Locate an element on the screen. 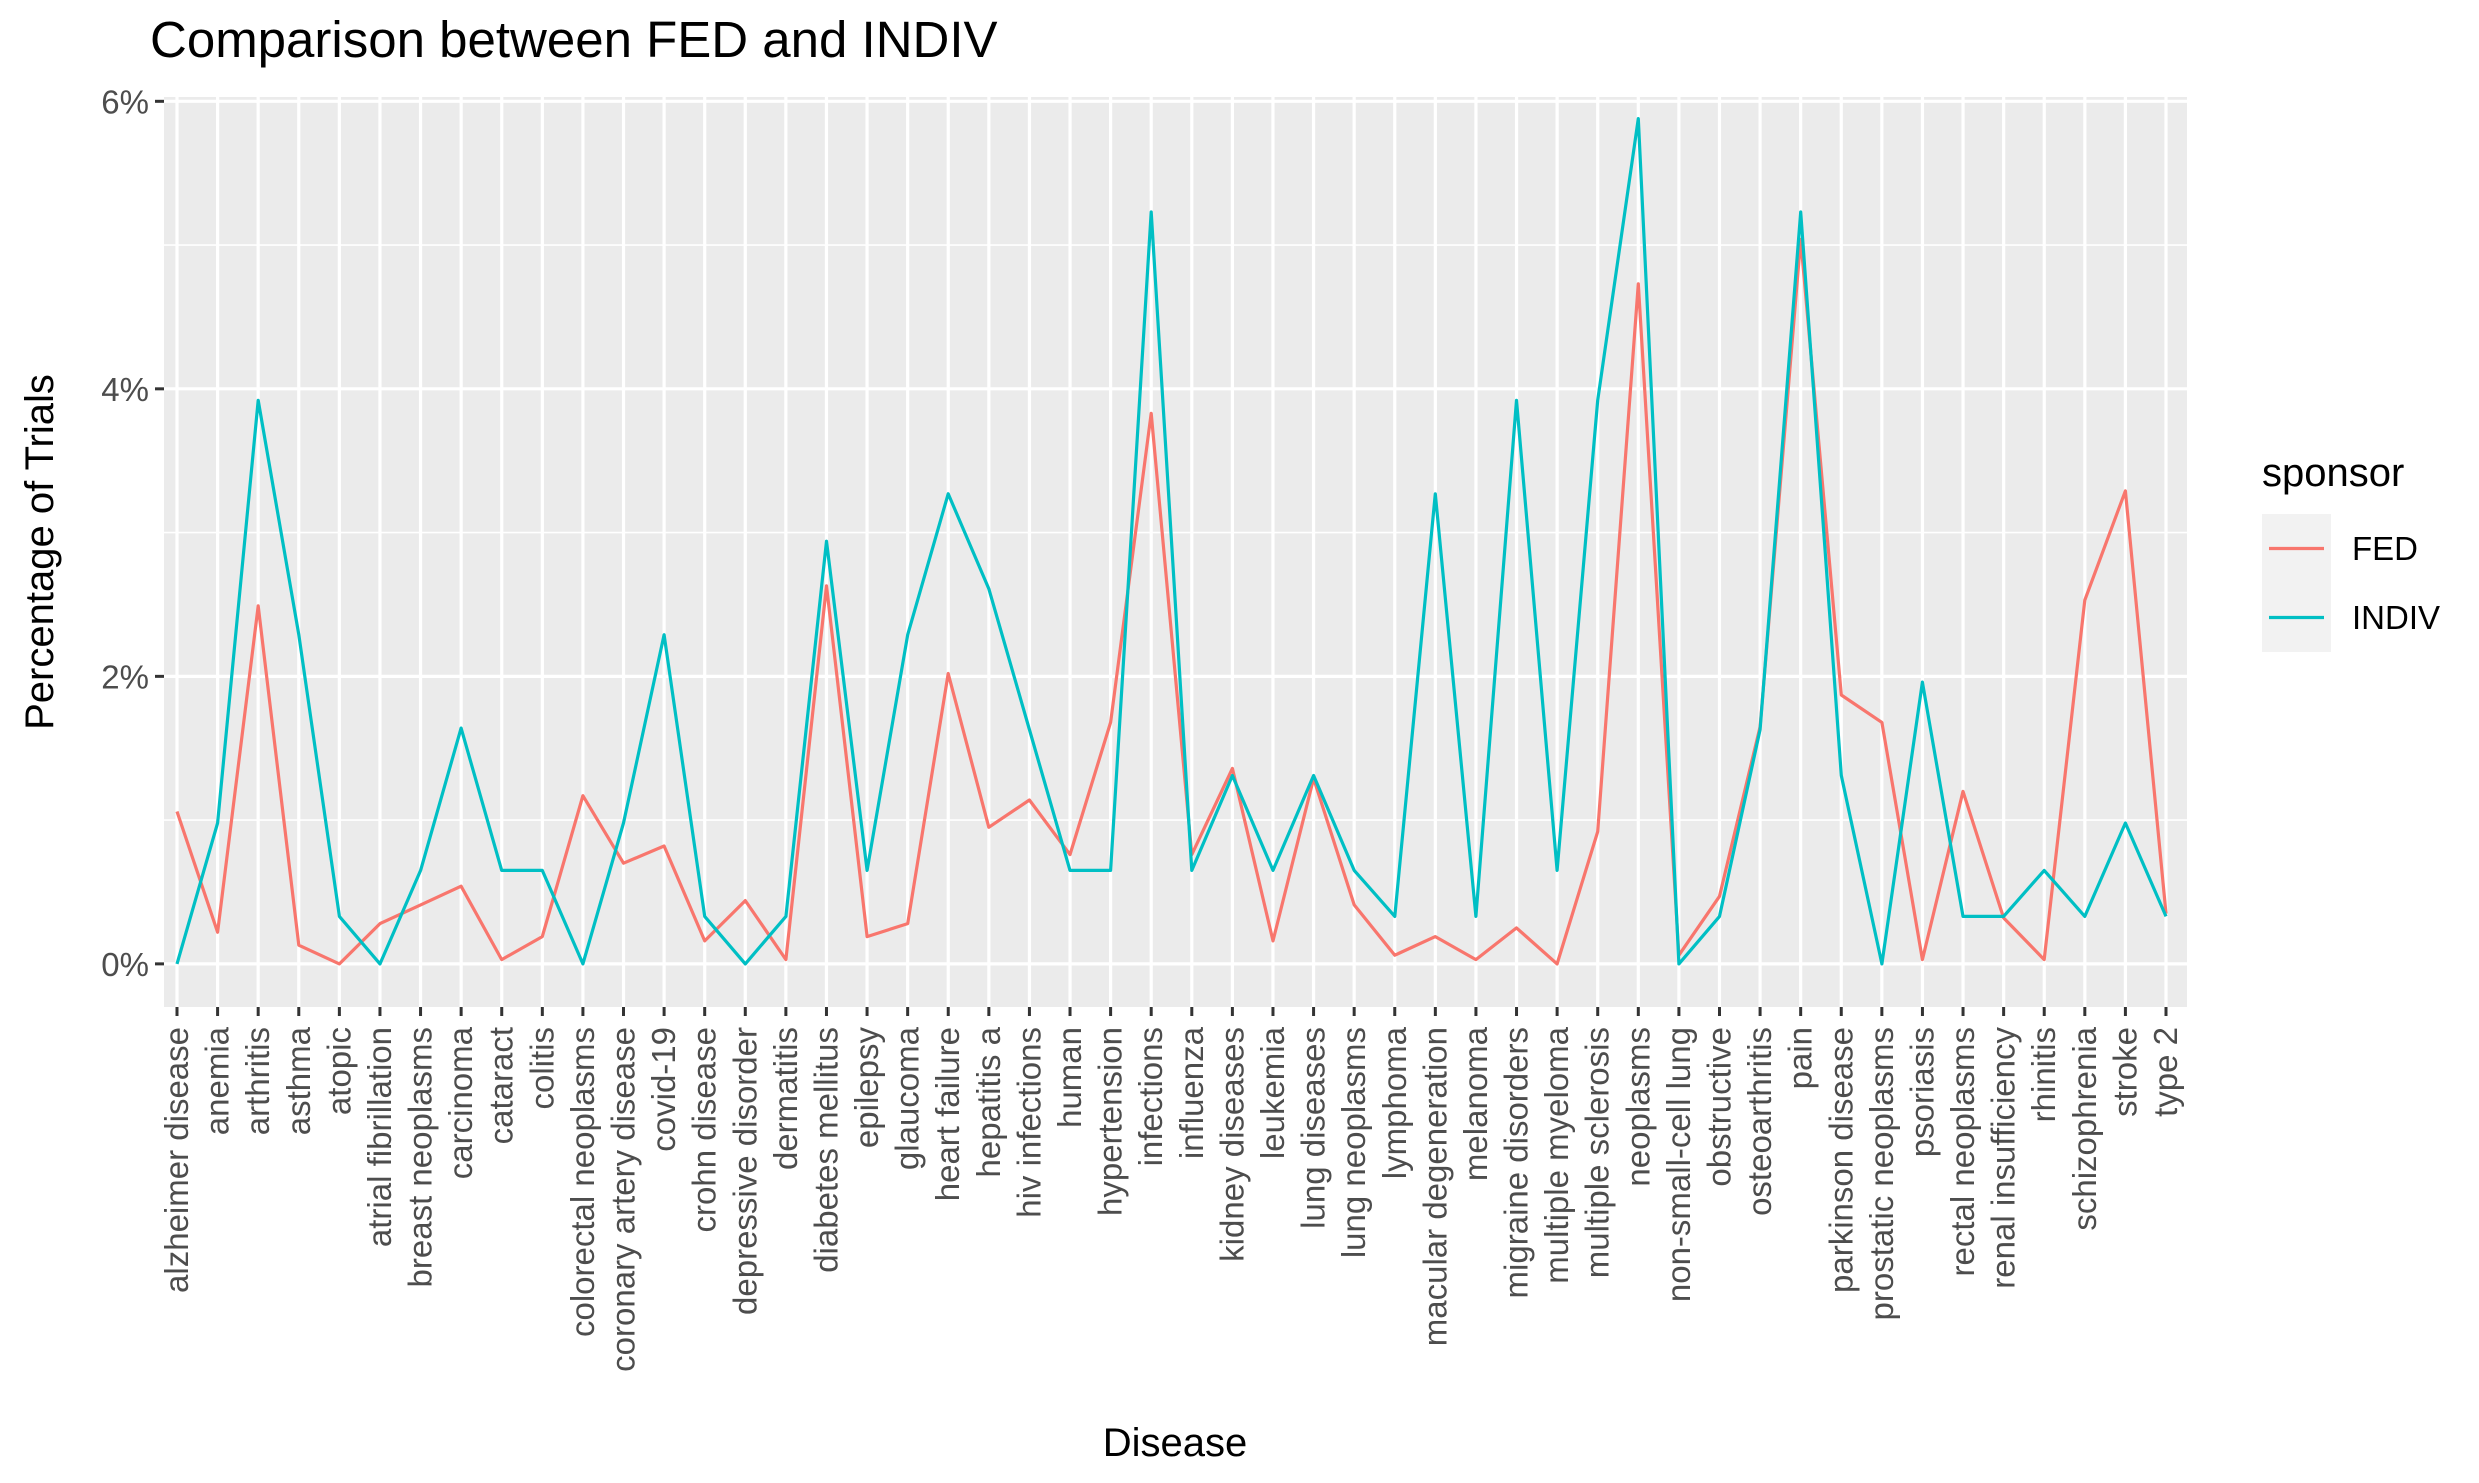  legend: sponsor FED INDIV is located at coordinates (2351, 551).